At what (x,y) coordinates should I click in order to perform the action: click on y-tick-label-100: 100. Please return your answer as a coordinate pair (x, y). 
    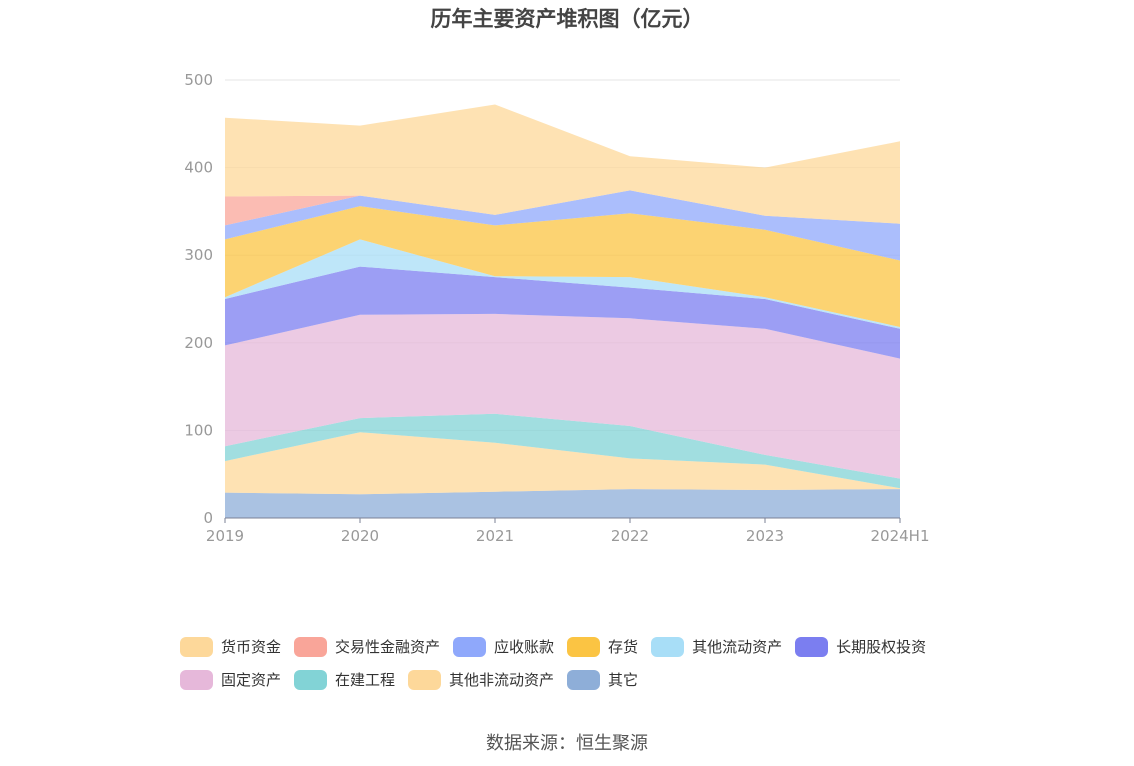
    Looking at the image, I should click on (198, 430).